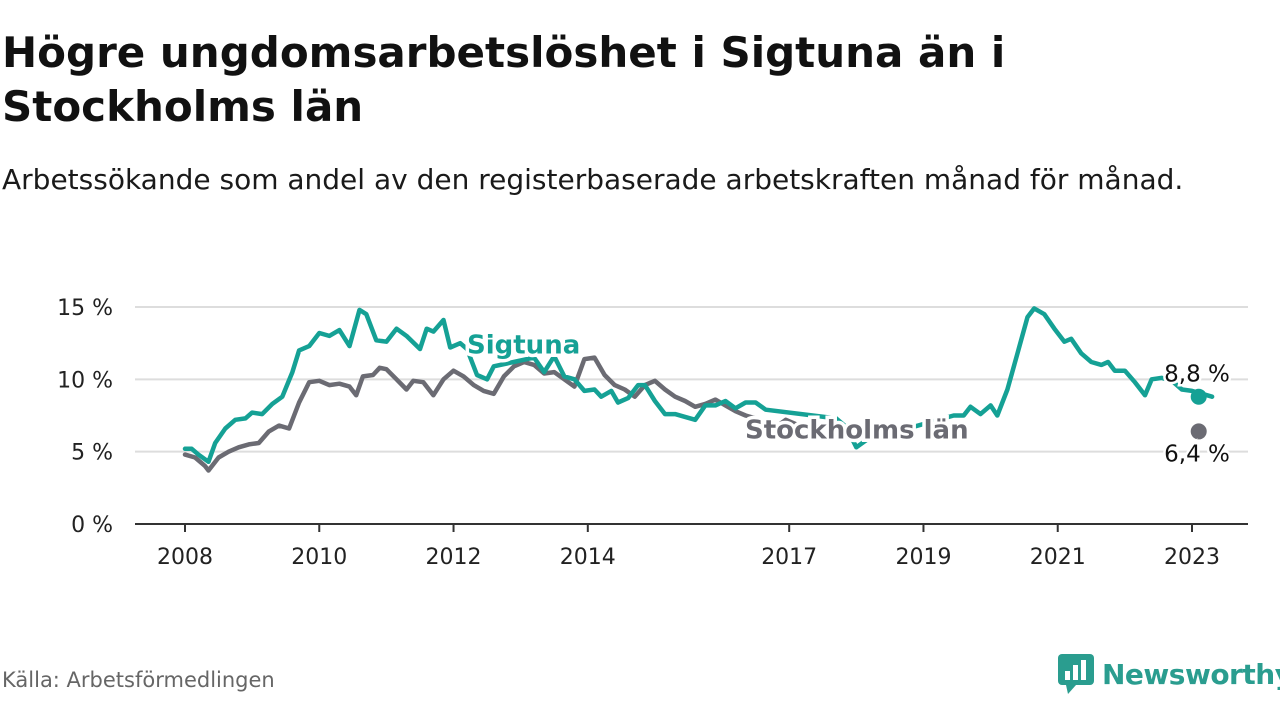 The image size is (1280, 720). What do you see at coordinates (1197, 375) in the screenshot?
I see `sigtuna-end-label: 8,8 %` at bounding box center [1197, 375].